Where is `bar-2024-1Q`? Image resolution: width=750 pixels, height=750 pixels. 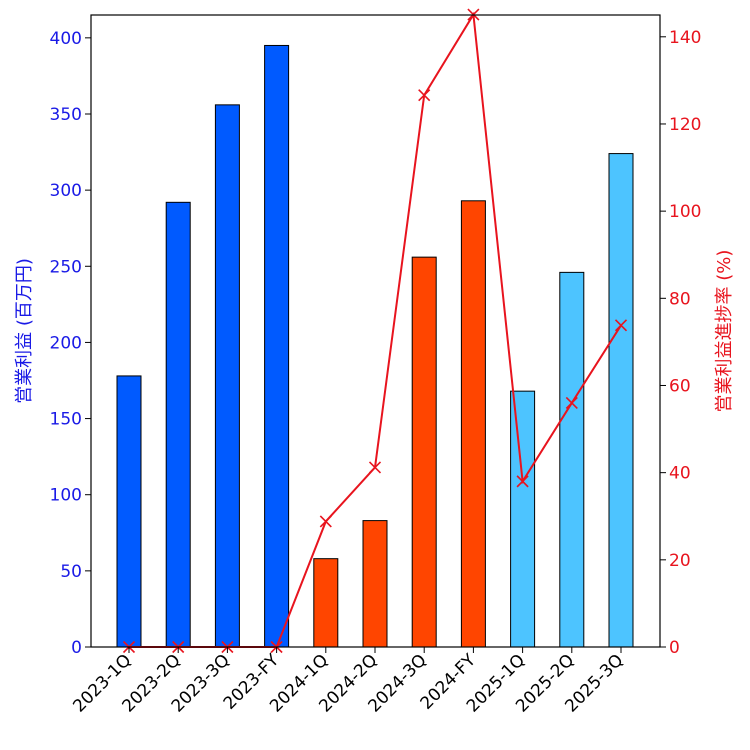 bar-2024-1Q is located at coordinates (326, 603).